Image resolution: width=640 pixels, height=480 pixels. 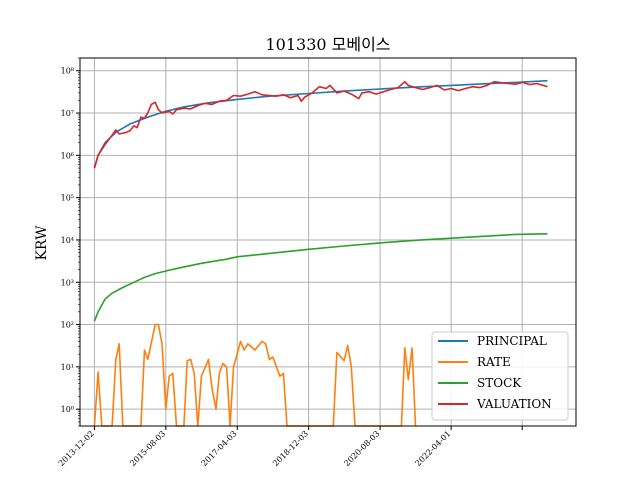 I want to click on y-tick-label: 10⁴, so click(x=67, y=240).